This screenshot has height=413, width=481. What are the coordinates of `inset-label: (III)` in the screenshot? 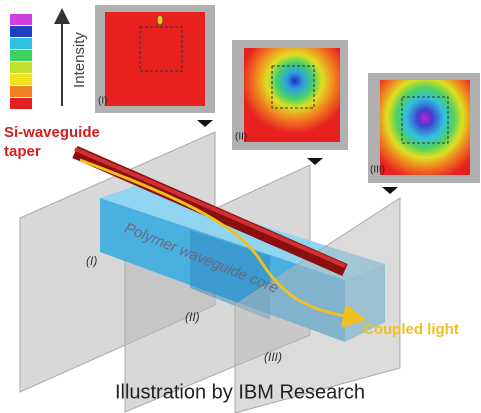 It's located at (377, 170).